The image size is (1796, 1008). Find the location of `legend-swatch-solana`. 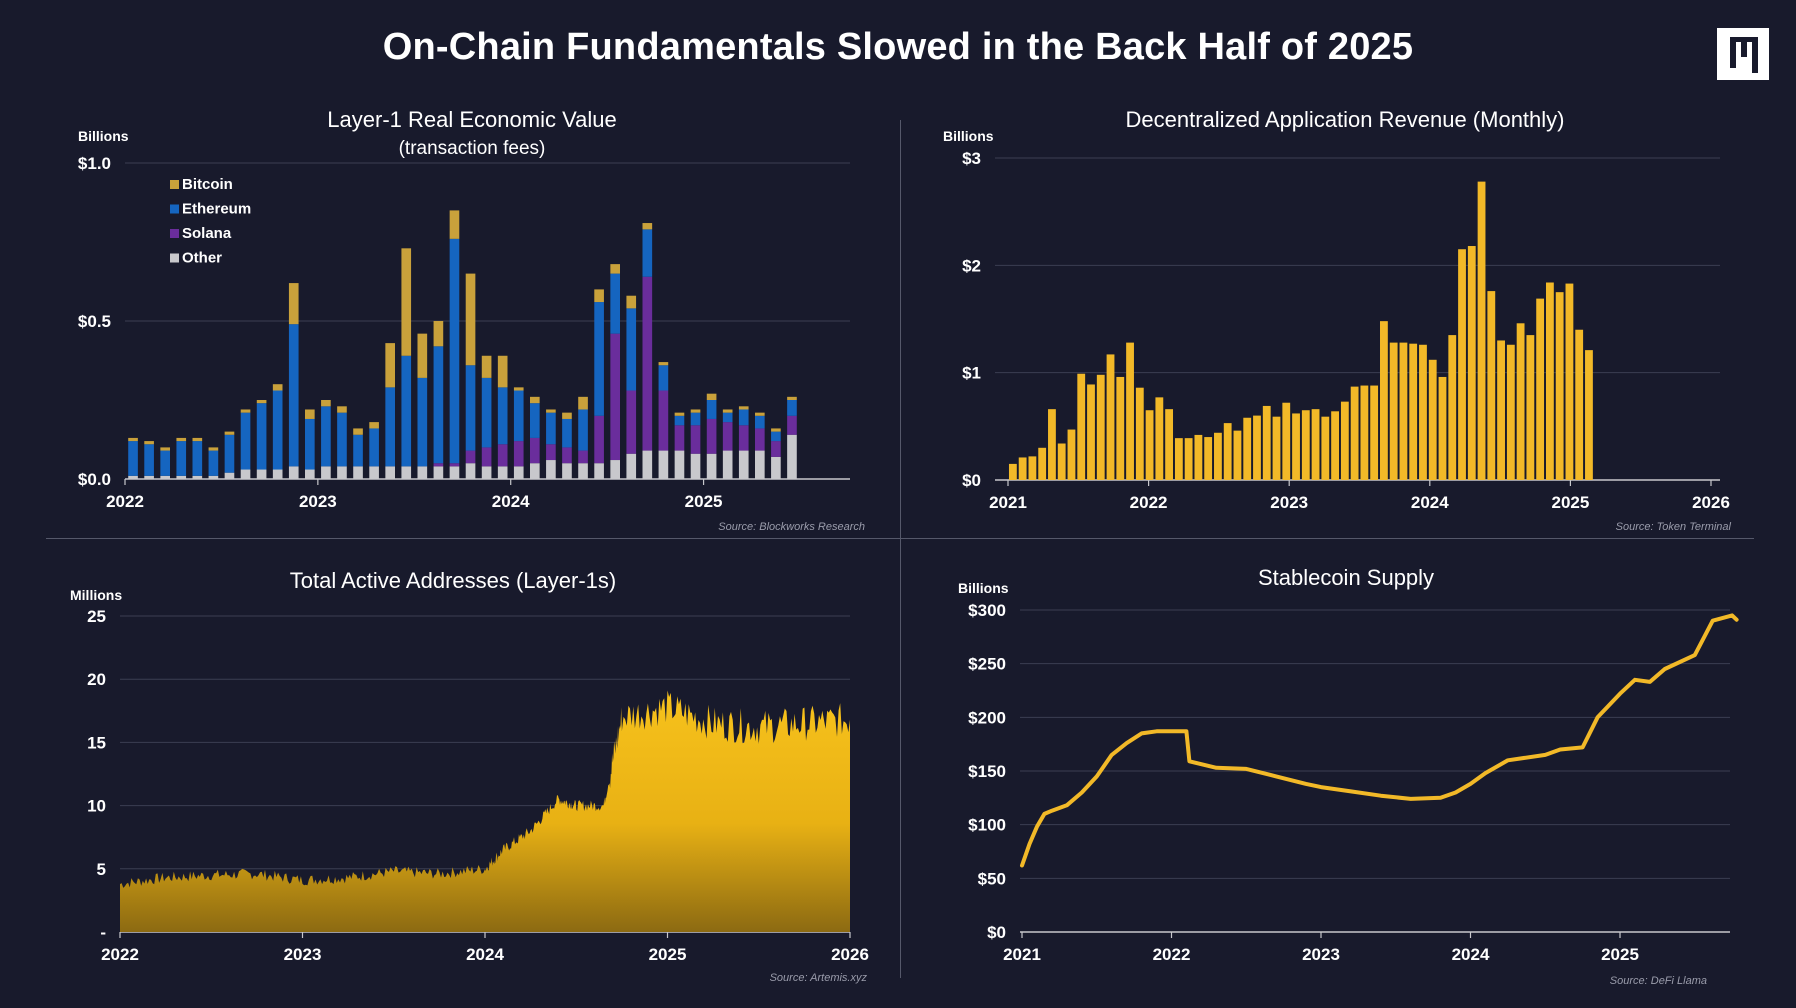

legend-swatch-solana is located at coordinates (174, 233).